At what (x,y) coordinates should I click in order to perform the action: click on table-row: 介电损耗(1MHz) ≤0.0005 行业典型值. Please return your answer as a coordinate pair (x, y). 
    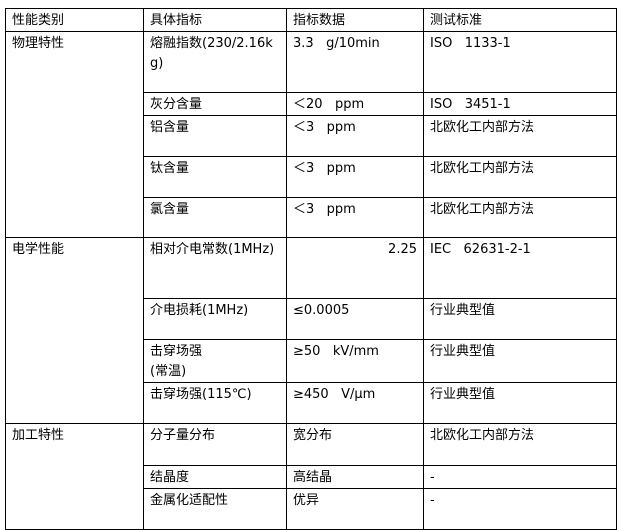
    Looking at the image, I should click on (311, 319).